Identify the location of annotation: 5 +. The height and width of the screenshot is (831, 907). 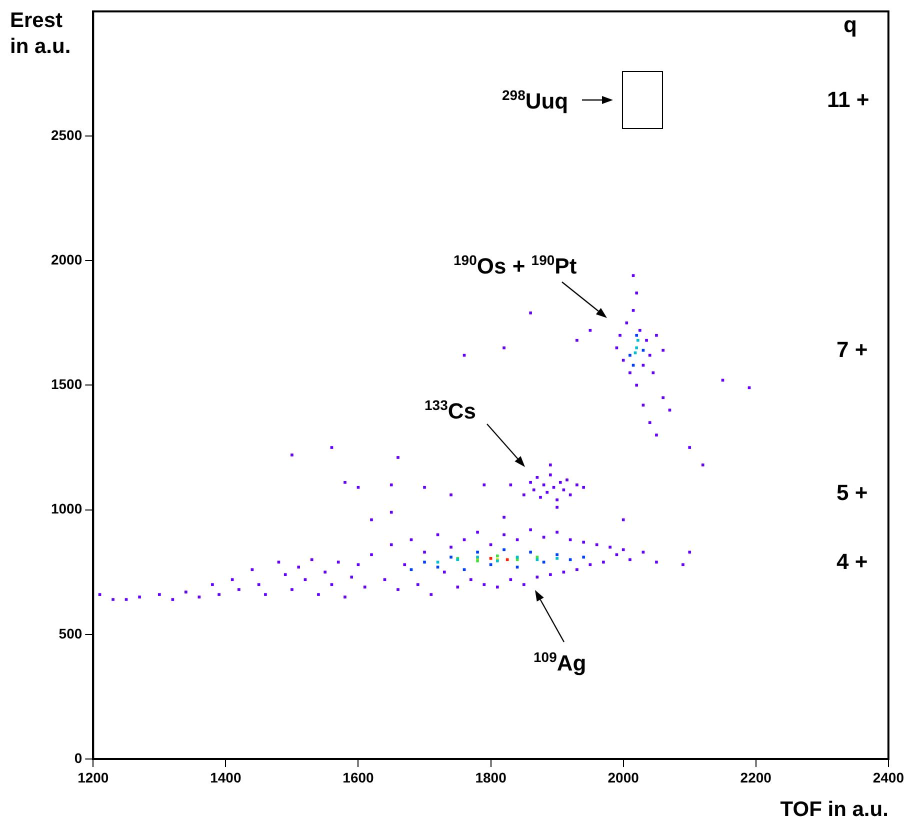
(852, 492).